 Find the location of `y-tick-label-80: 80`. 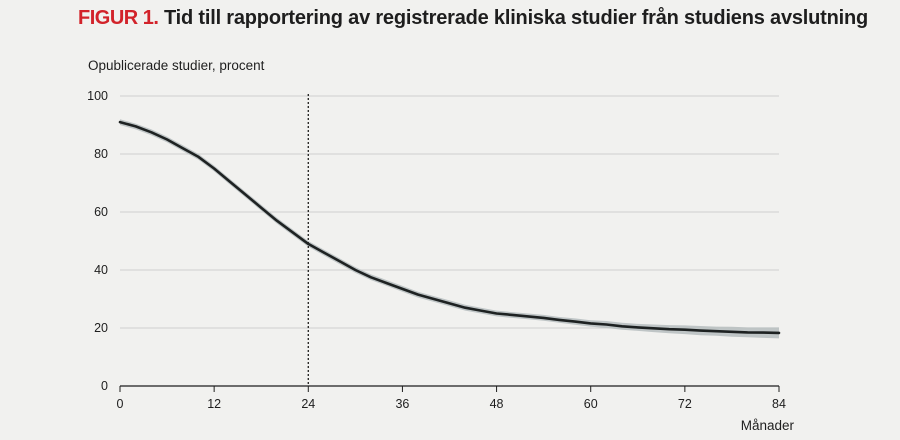

y-tick-label-80: 80 is located at coordinates (101, 154).